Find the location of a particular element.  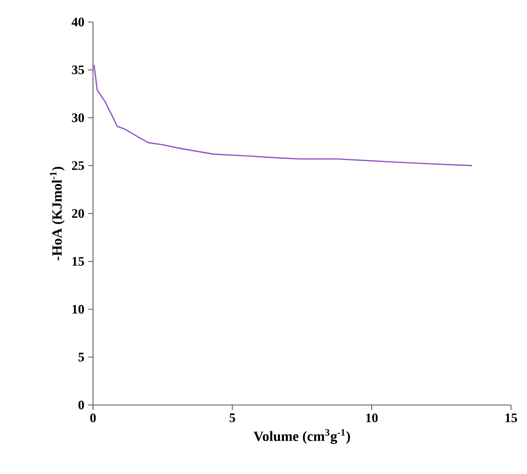

y-tick-label: 35 is located at coordinates (78, 70).